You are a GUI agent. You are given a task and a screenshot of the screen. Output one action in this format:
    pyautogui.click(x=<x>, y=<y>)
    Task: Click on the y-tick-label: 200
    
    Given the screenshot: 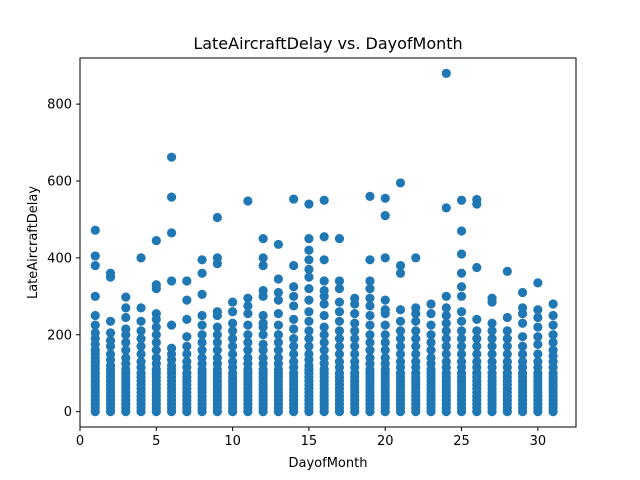 What is the action you would take?
    pyautogui.click(x=59, y=335)
    